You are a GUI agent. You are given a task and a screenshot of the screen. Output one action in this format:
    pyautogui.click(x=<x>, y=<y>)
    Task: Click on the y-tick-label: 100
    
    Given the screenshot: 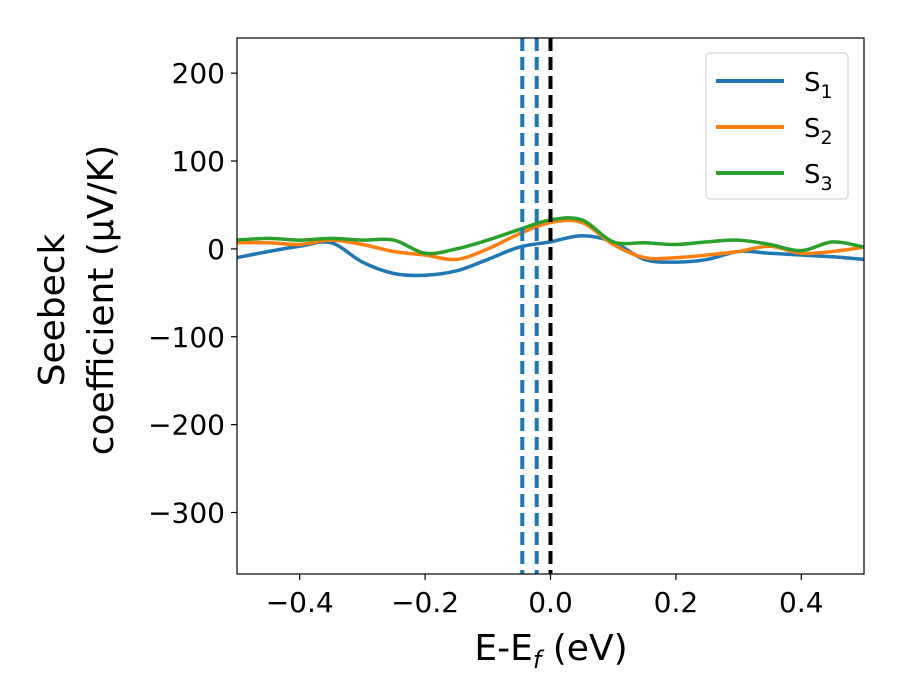 What is the action you would take?
    pyautogui.click(x=198, y=161)
    